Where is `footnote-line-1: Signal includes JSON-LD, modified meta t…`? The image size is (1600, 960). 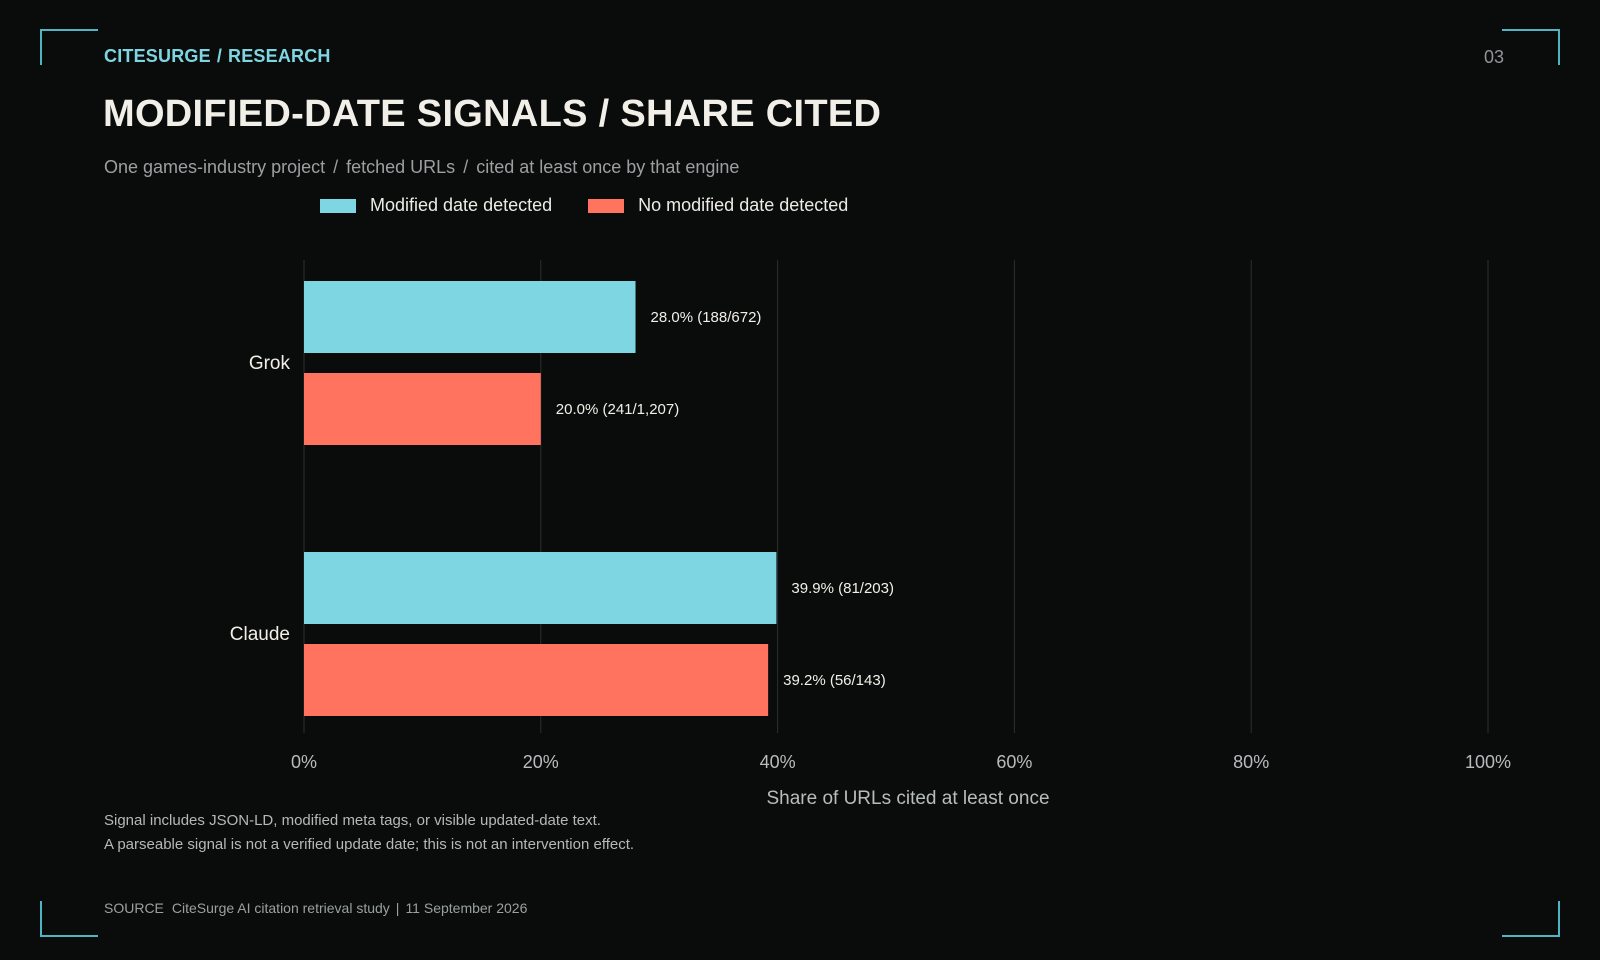
footnote-line-1: Signal includes JSON-LD, modified meta t… is located at coordinates (352, 820).